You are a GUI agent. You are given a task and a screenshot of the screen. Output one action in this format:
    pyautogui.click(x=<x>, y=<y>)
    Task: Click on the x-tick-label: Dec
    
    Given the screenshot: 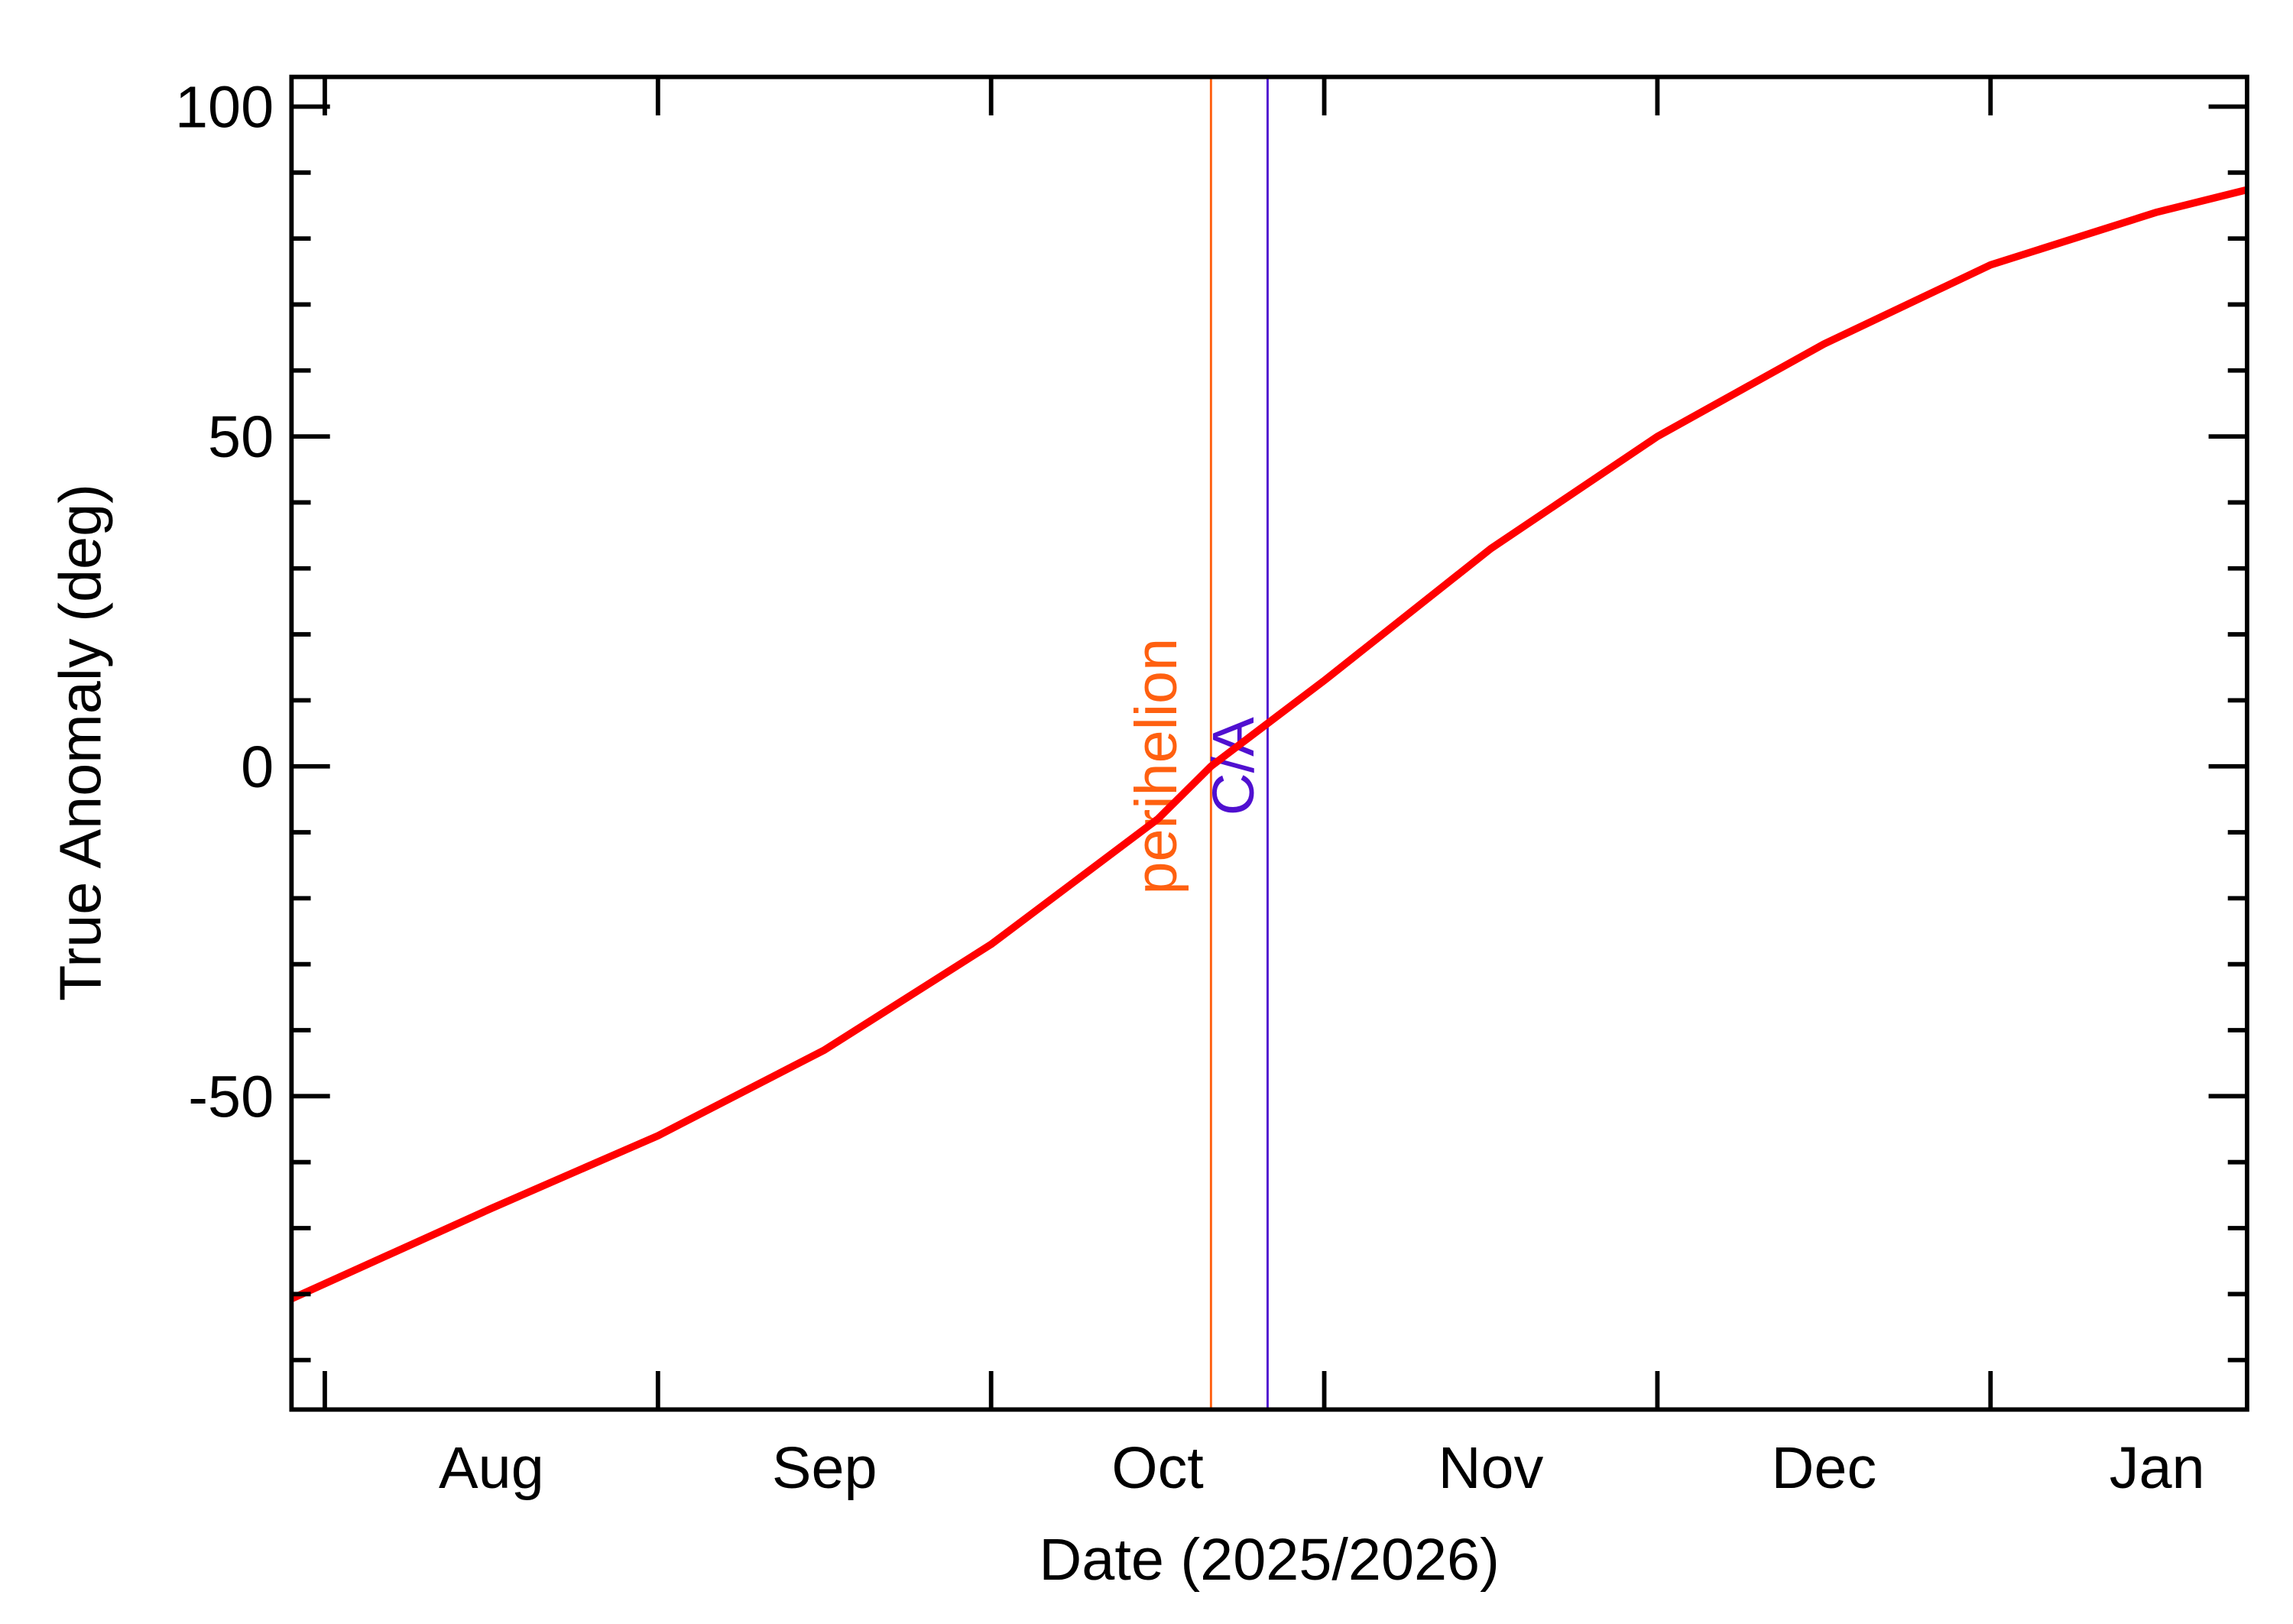 What is the action you would take?
    pyautogui.click(x=1825, y=1468)
    